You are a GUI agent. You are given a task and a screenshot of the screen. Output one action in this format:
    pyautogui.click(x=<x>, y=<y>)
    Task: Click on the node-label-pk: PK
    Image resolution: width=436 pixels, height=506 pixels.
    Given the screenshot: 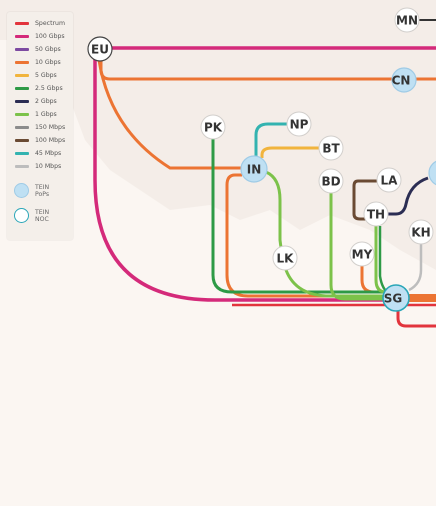 What is the action you would take?
    pyautogui.click(x=213, y=128)
    